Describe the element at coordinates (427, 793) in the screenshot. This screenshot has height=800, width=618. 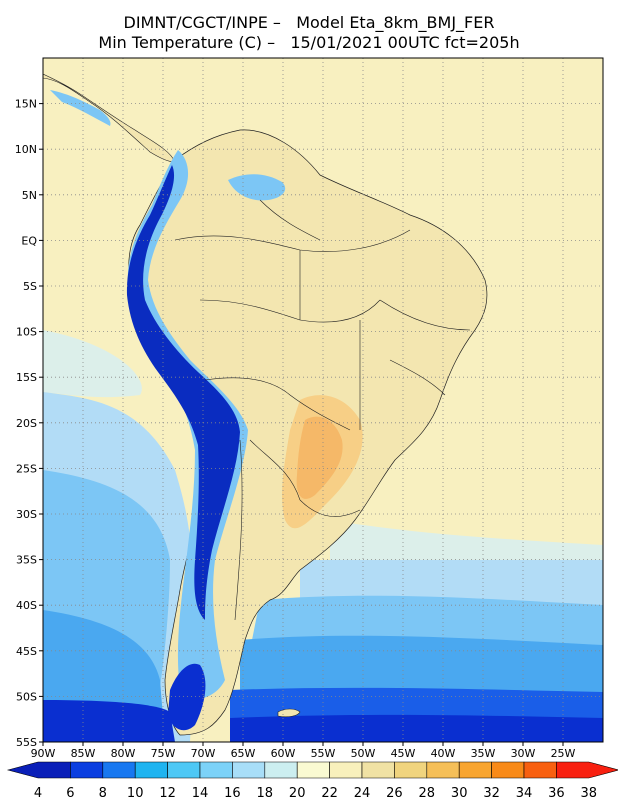
I see `colorbar-label: 28` at that location.